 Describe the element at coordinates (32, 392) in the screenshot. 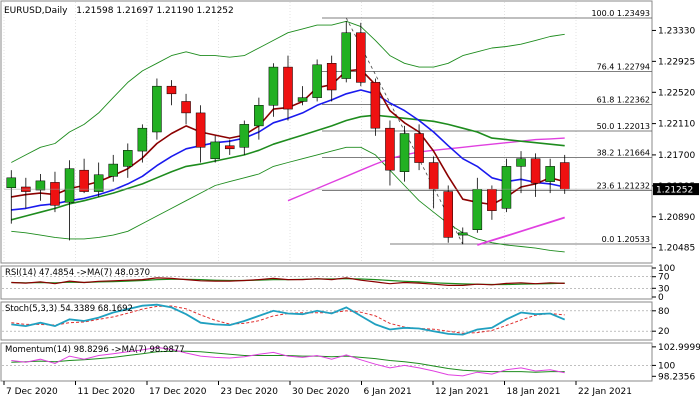

I see `date-tick-label: 7 Dec 2020` at that location.